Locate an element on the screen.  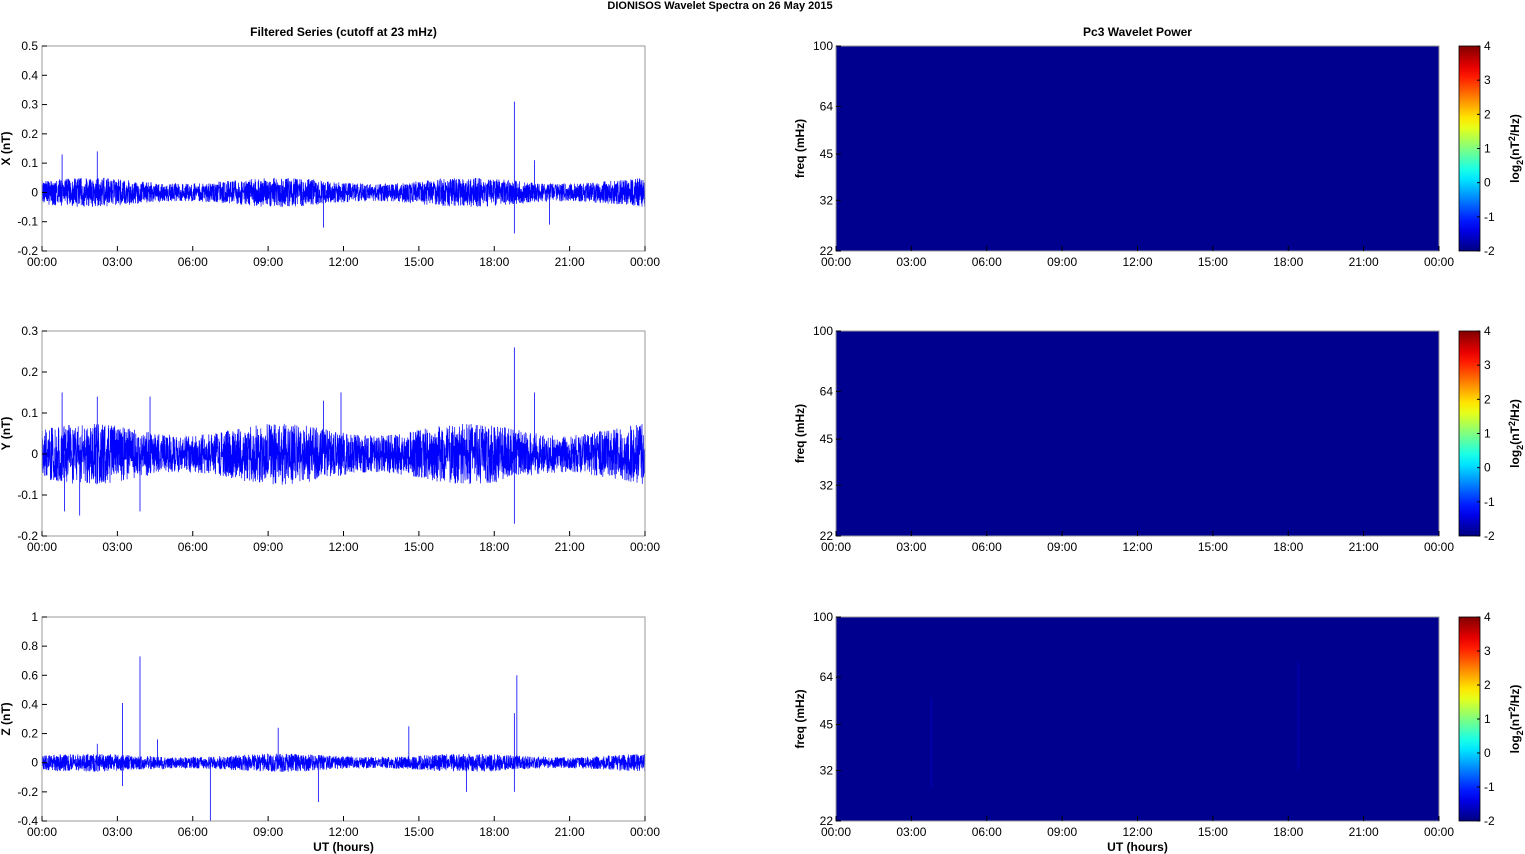
series-x-xtick-label: 06:00 is located at coordinates (193, 262).